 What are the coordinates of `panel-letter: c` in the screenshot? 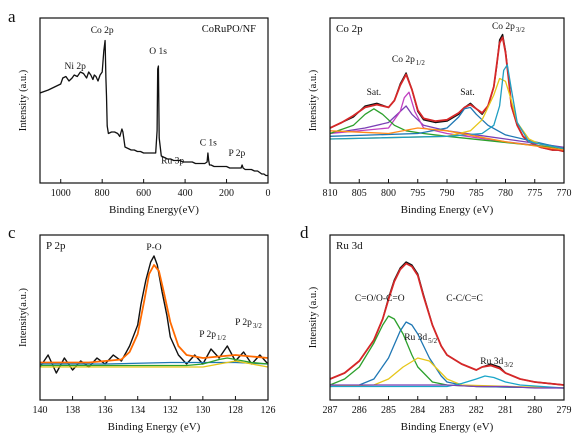 It's located at (12, 232).